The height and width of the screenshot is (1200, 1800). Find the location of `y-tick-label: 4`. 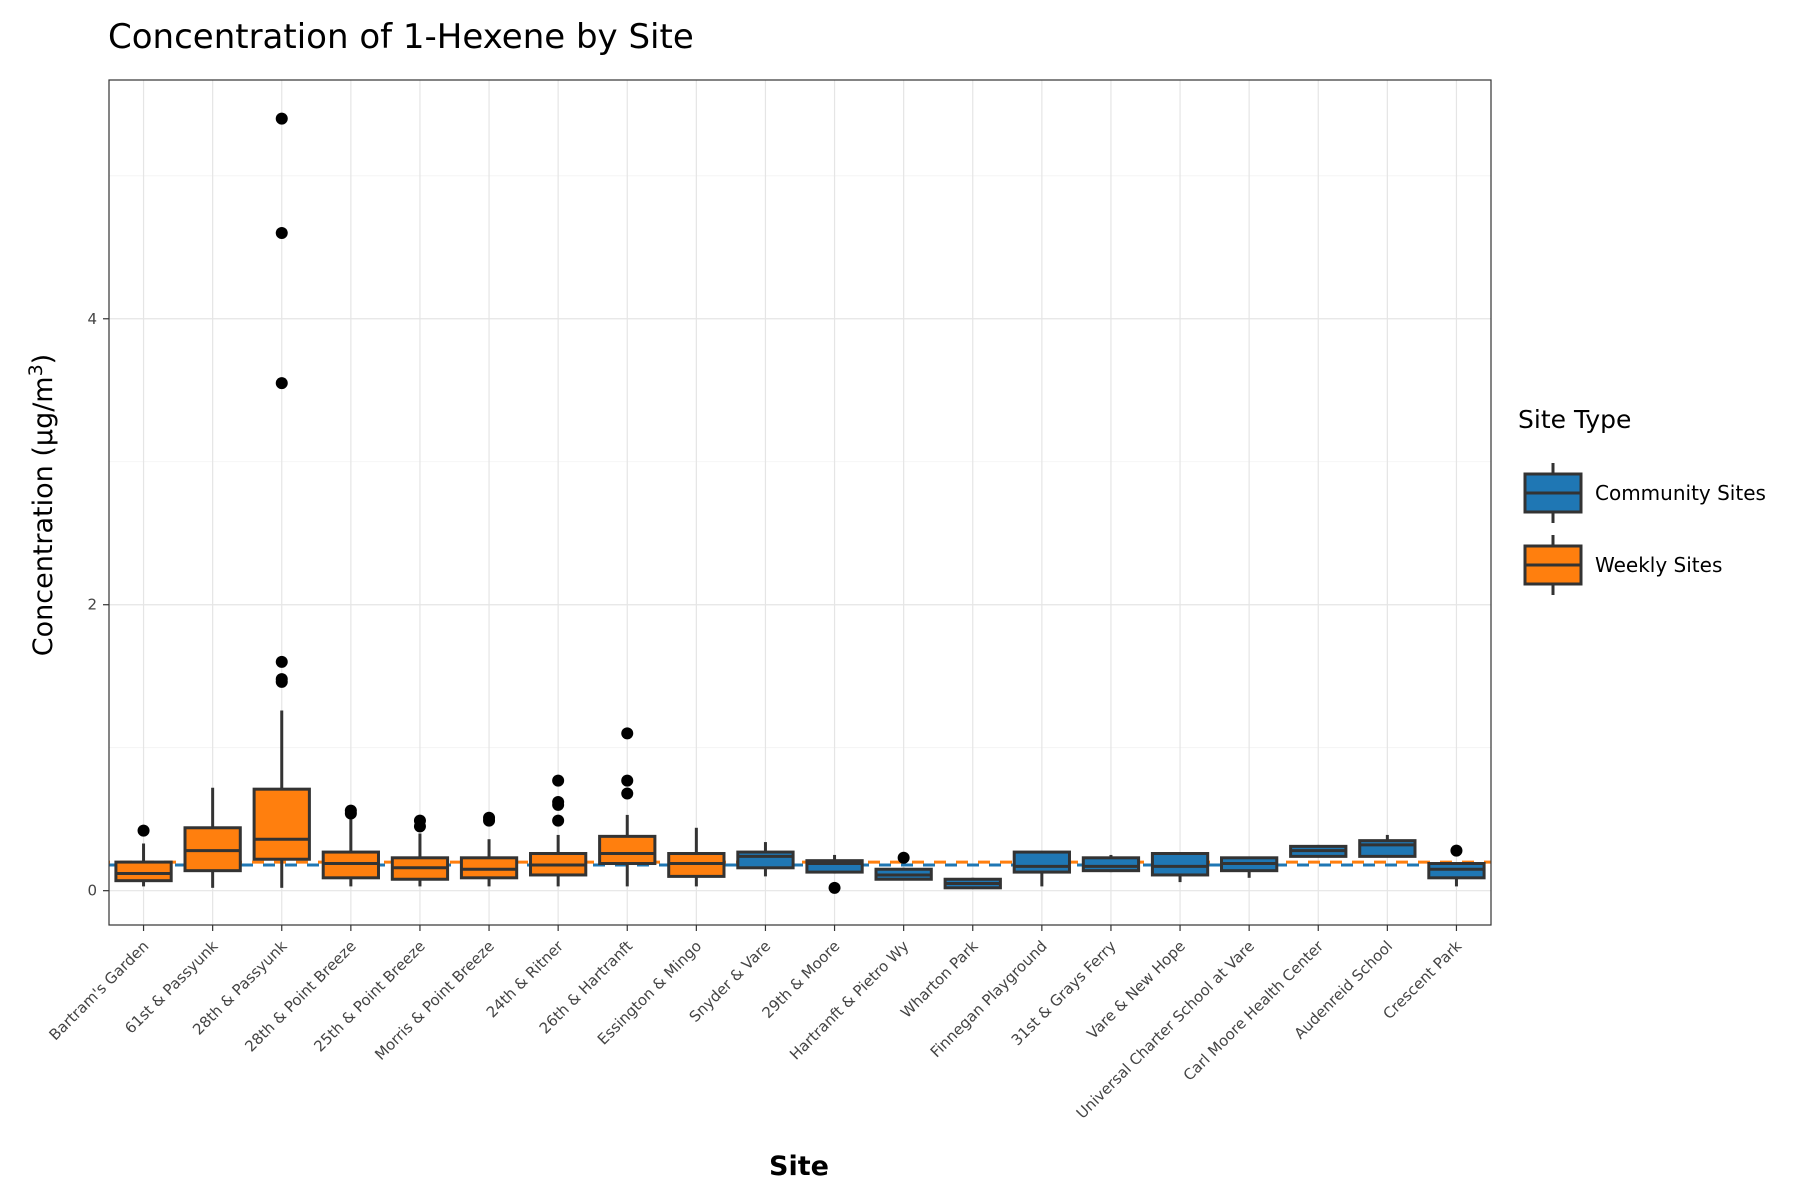

y-tick-label: 4 is located at coordinates (92, 319).